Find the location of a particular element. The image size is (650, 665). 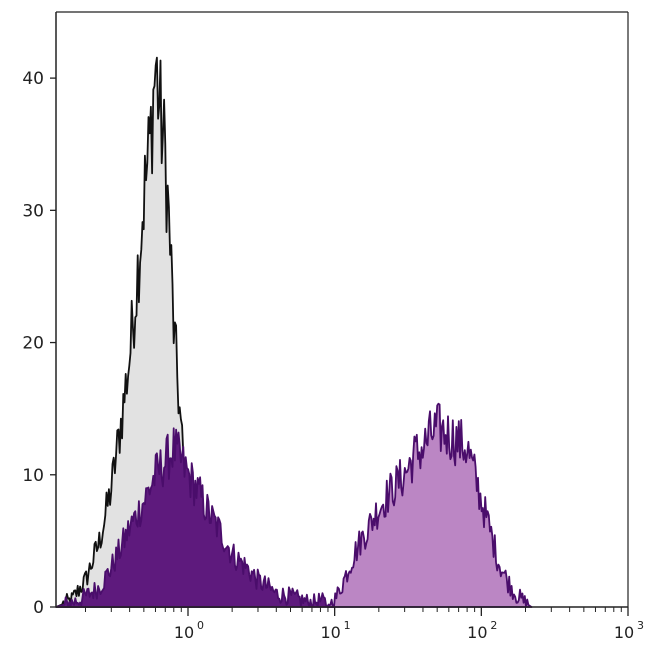

y-tick-label: 0 is located at coordinates (38, 608).